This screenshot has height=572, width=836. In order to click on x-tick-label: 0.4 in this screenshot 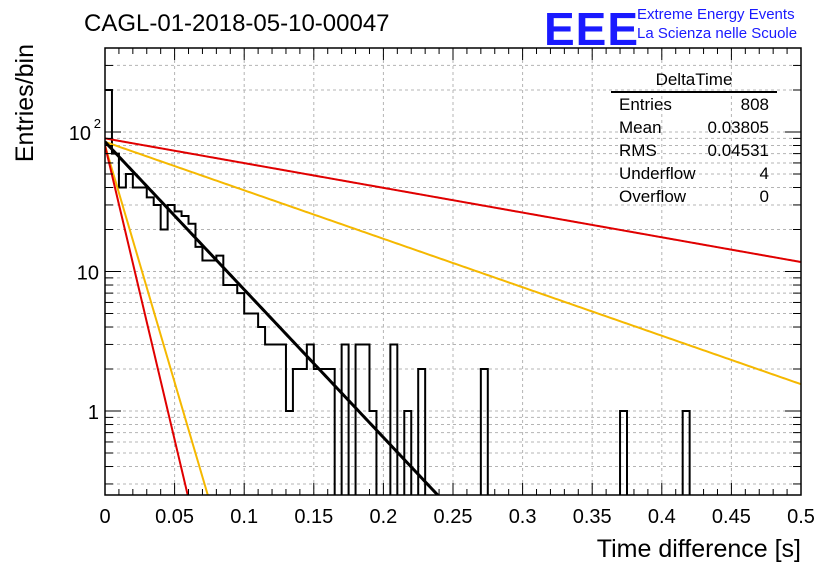, I will do `click(662, 517)`.